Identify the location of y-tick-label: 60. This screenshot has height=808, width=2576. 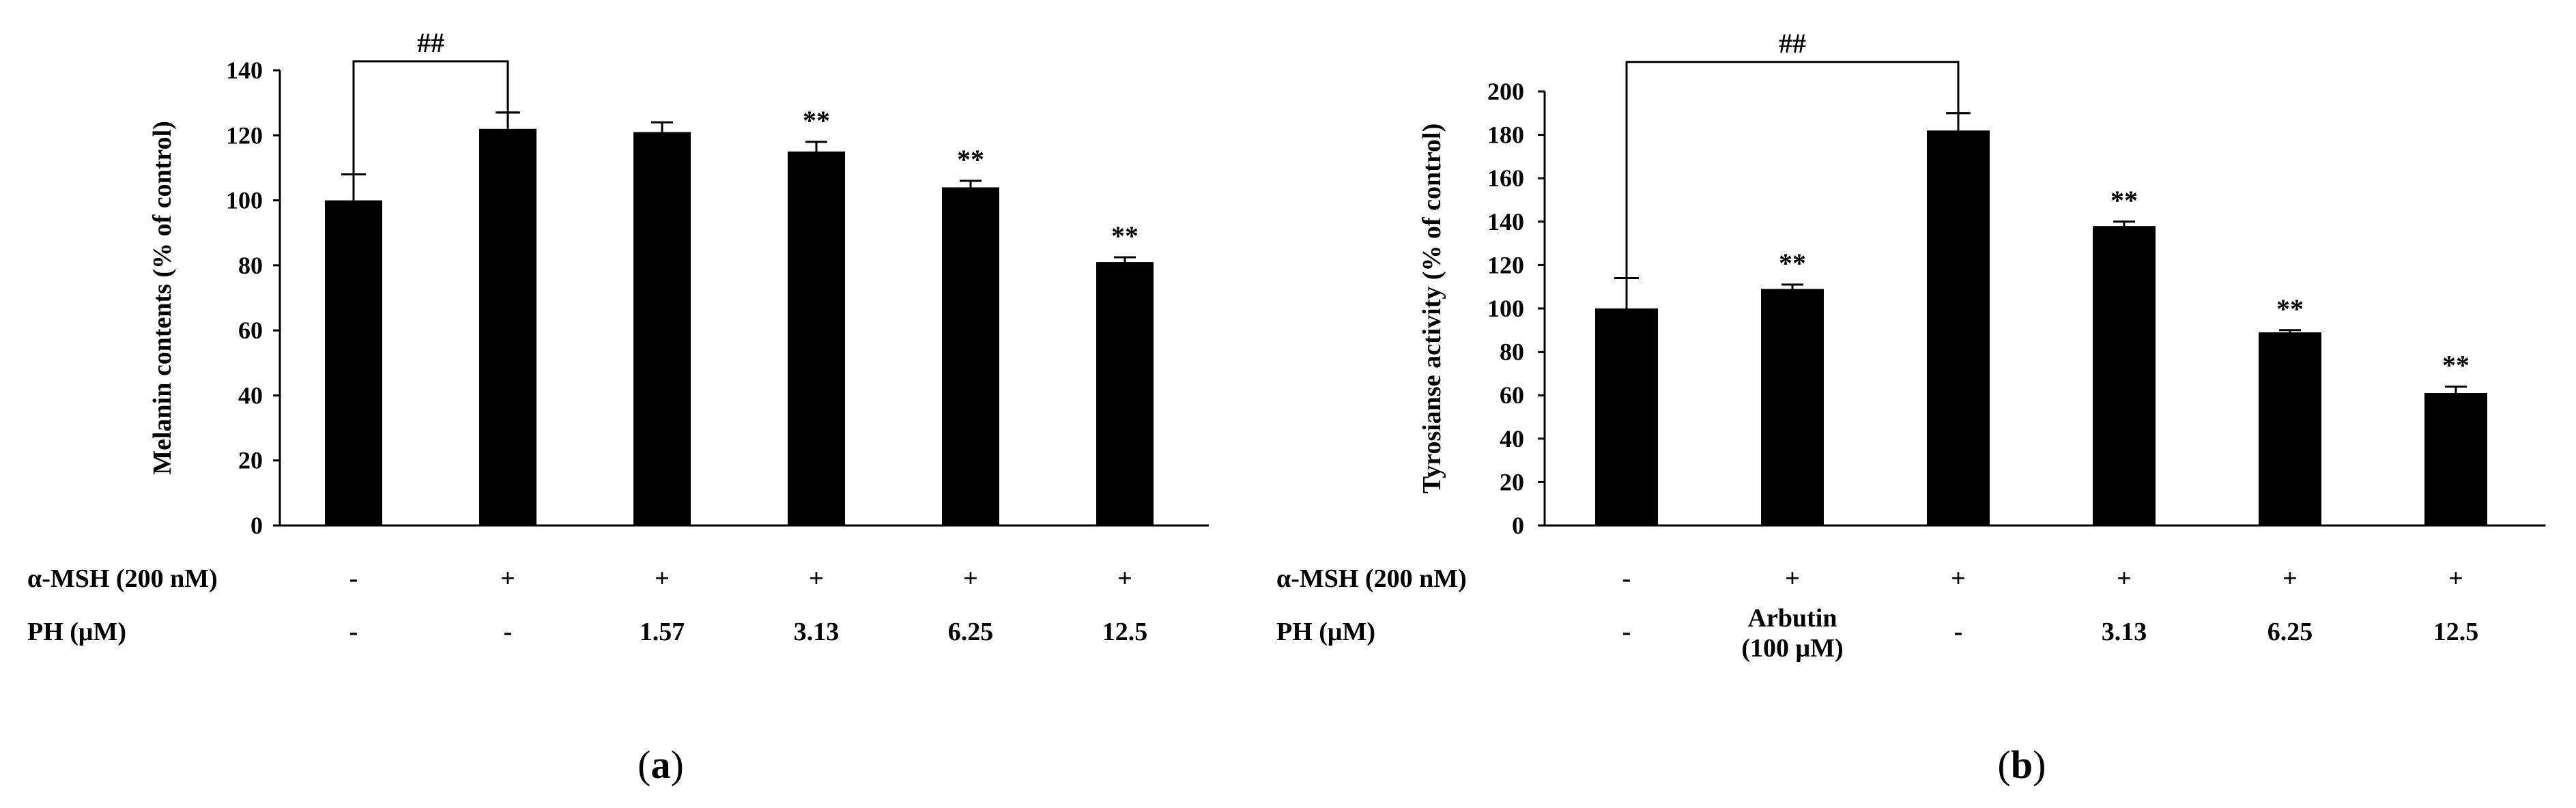
(1512, 395).